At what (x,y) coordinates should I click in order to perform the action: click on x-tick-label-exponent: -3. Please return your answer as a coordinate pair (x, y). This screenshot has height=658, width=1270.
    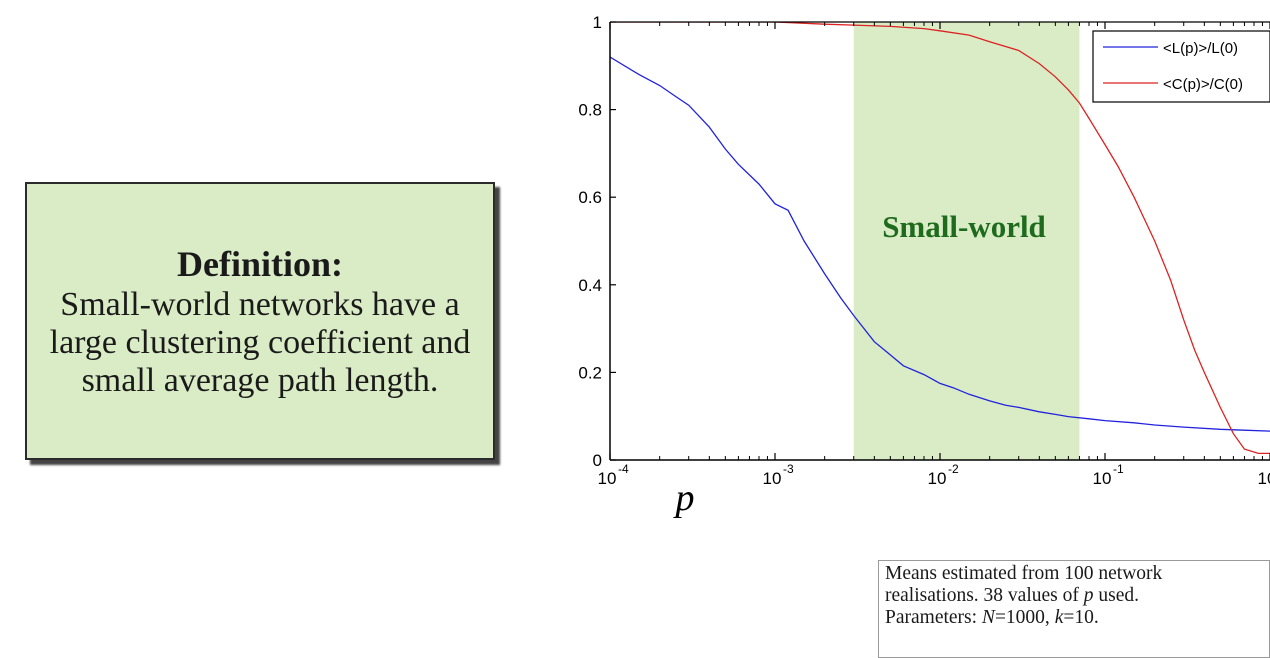
    Looking at the image, I should click on (788, 469).